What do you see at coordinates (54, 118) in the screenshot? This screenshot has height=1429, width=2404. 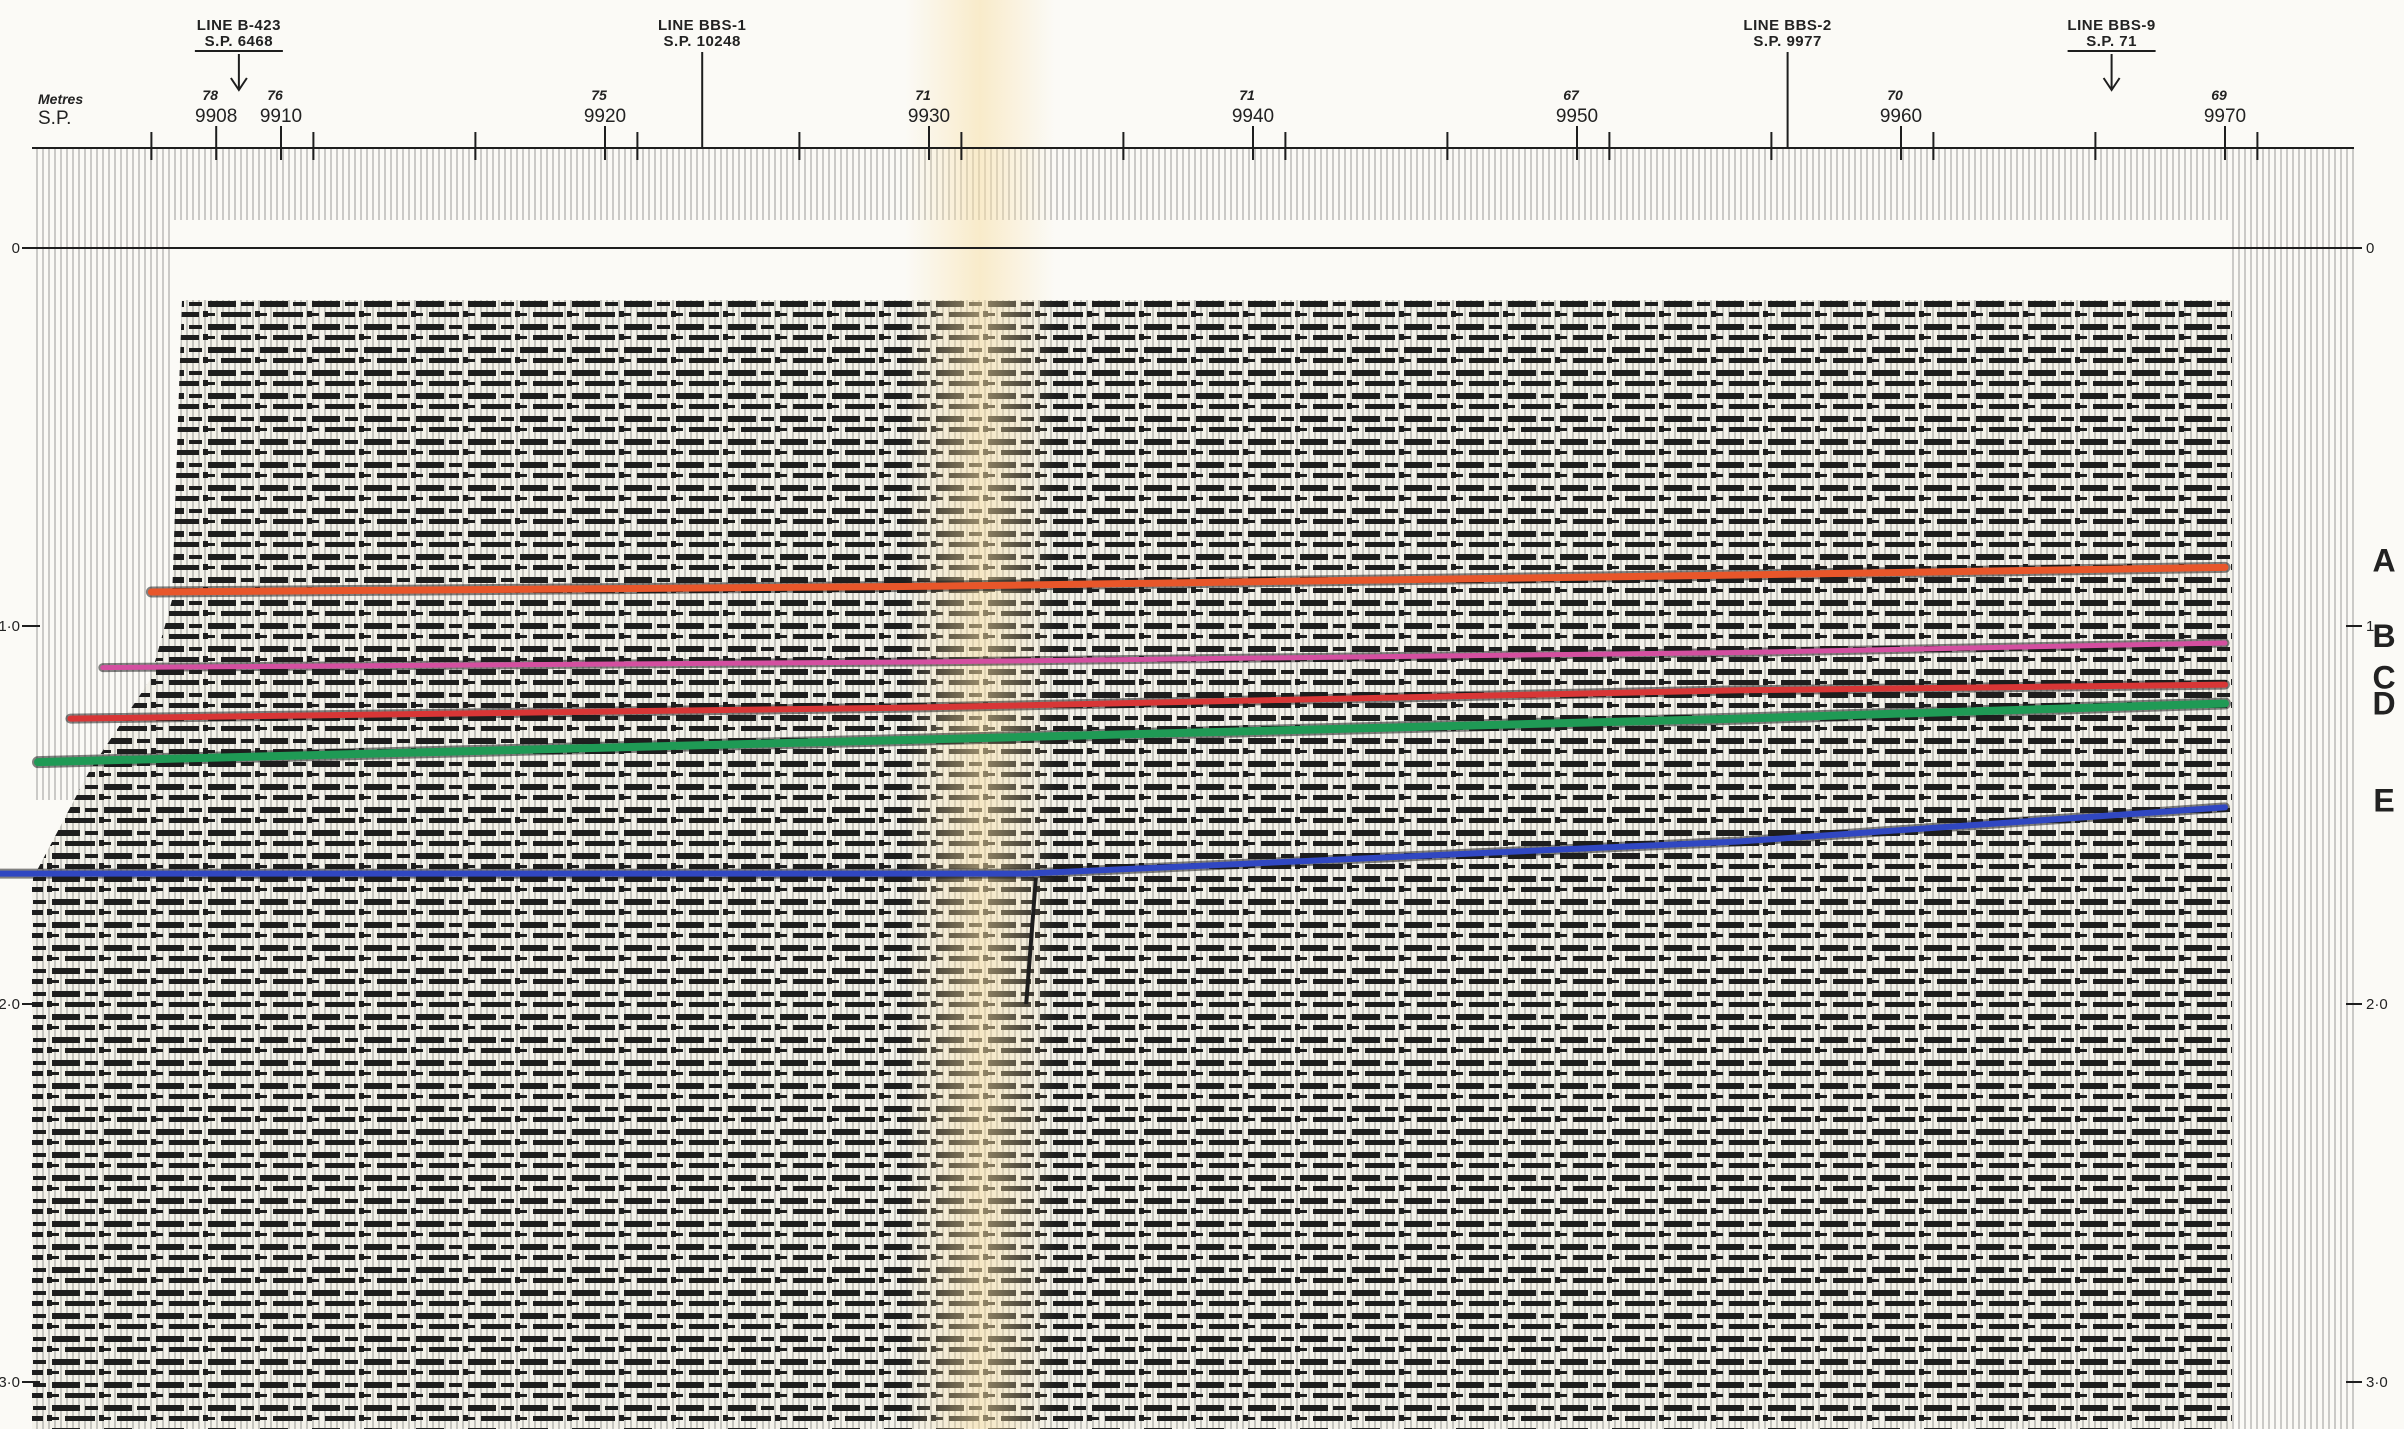 I see `shotpoint-label: S.P.` at bounding box center [54, 118].